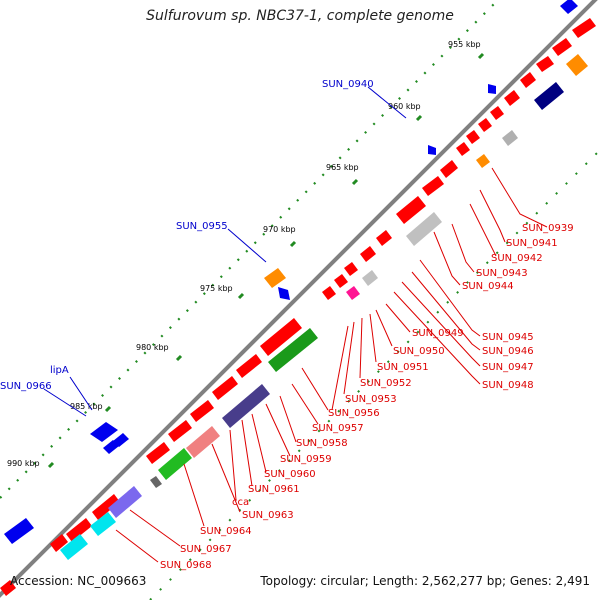 The image size is (600, 600). Describe the element at coordinates (86, 406) in the screenshot. I see `tick-label: 985 kbp` at that location.